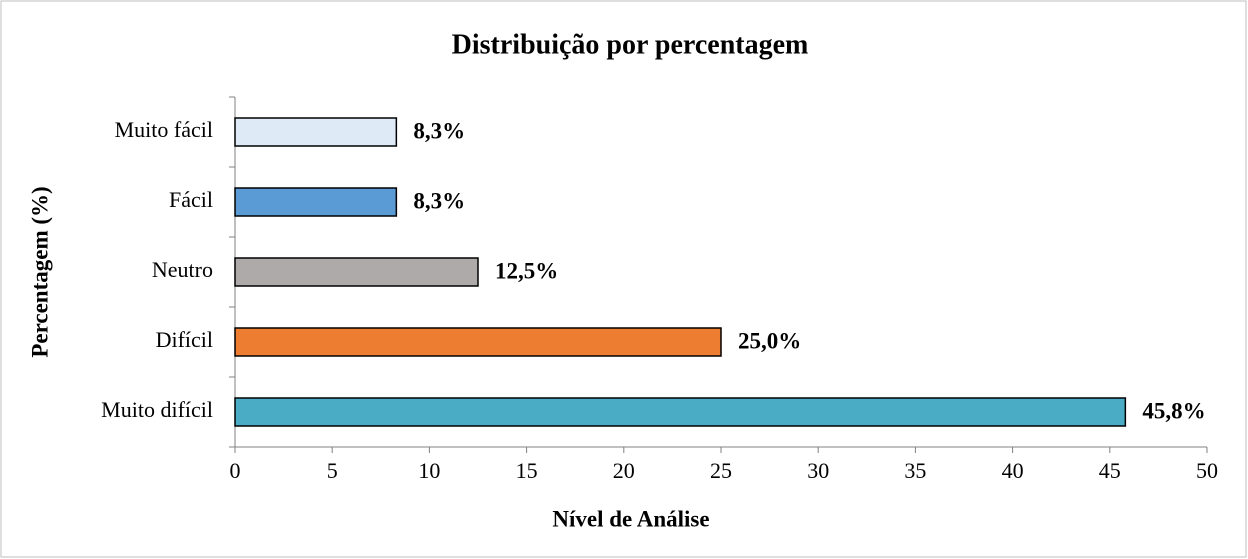 The image size is (1248, 559). What do you see at coordinates (184, 339) in the screenshot?
I see `y-tick-label: Difícil` at bounding box center [184, 339].